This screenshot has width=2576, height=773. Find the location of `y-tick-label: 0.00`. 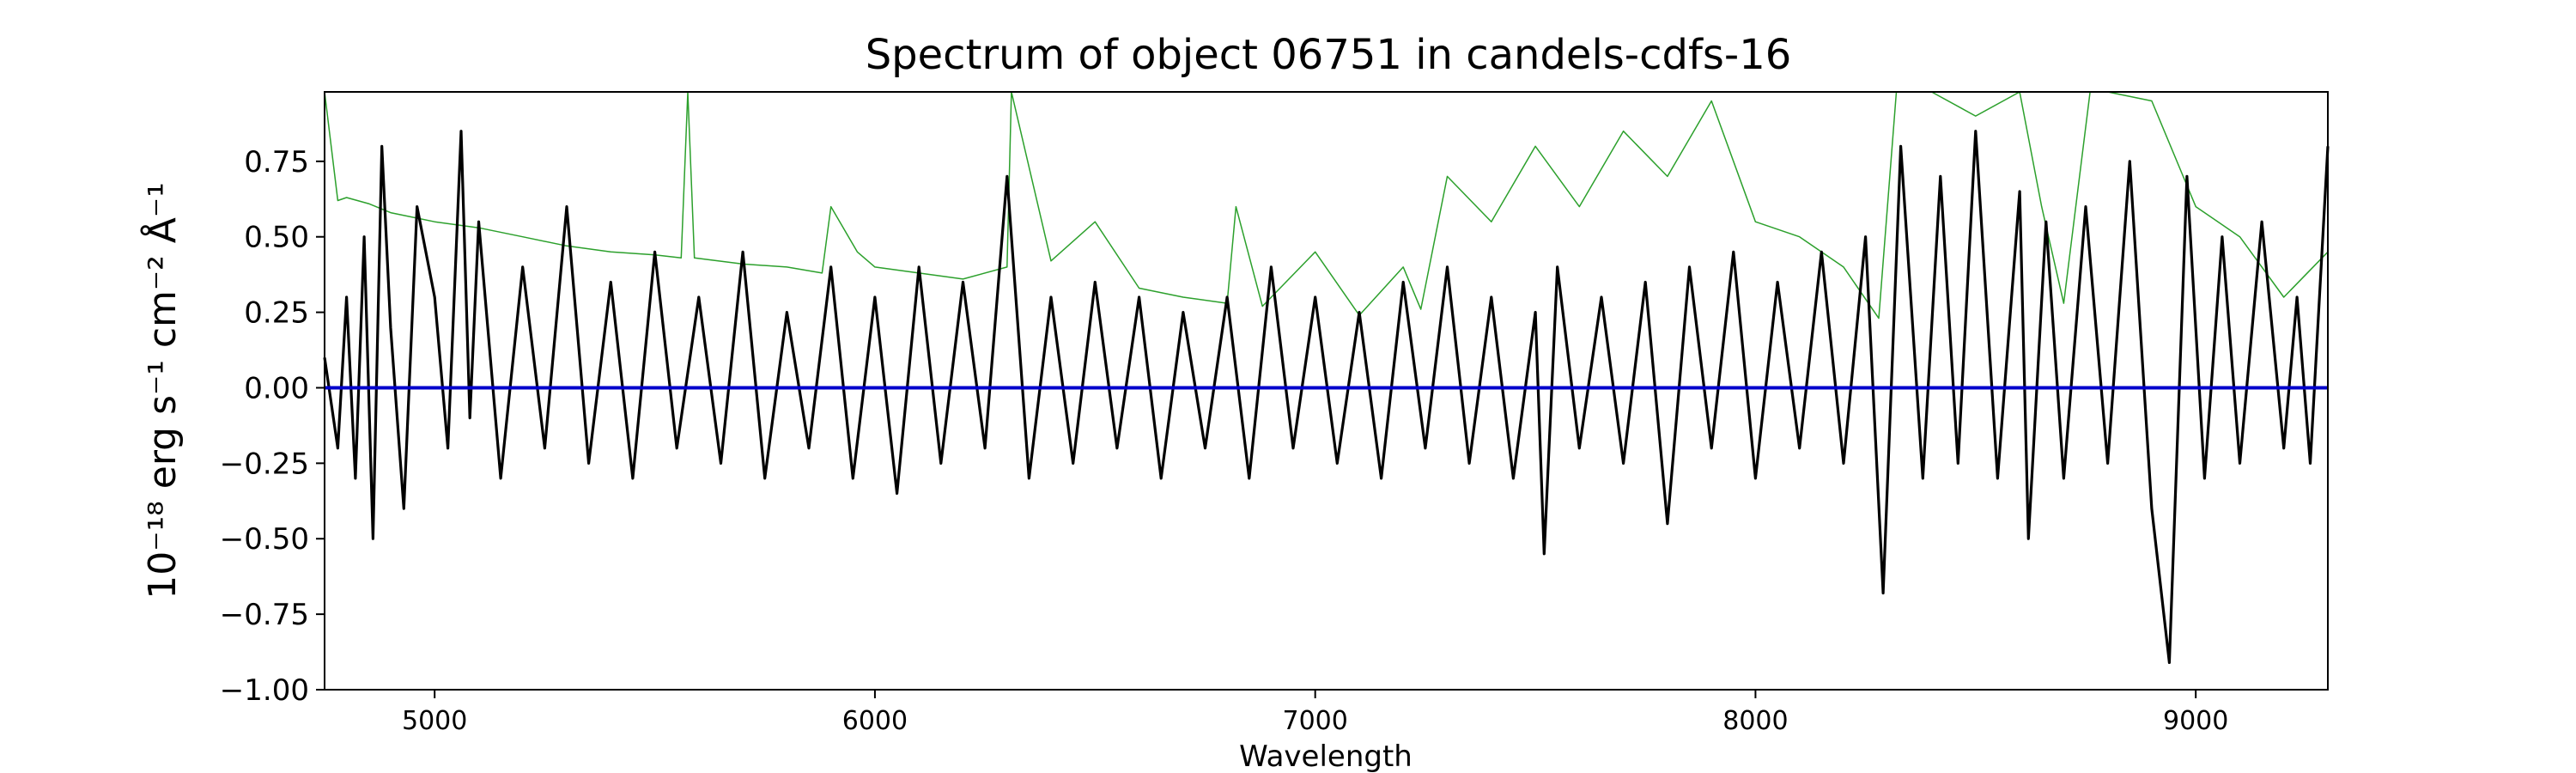

y-tick-label: 0.00 is located at coordinates (276, 388).